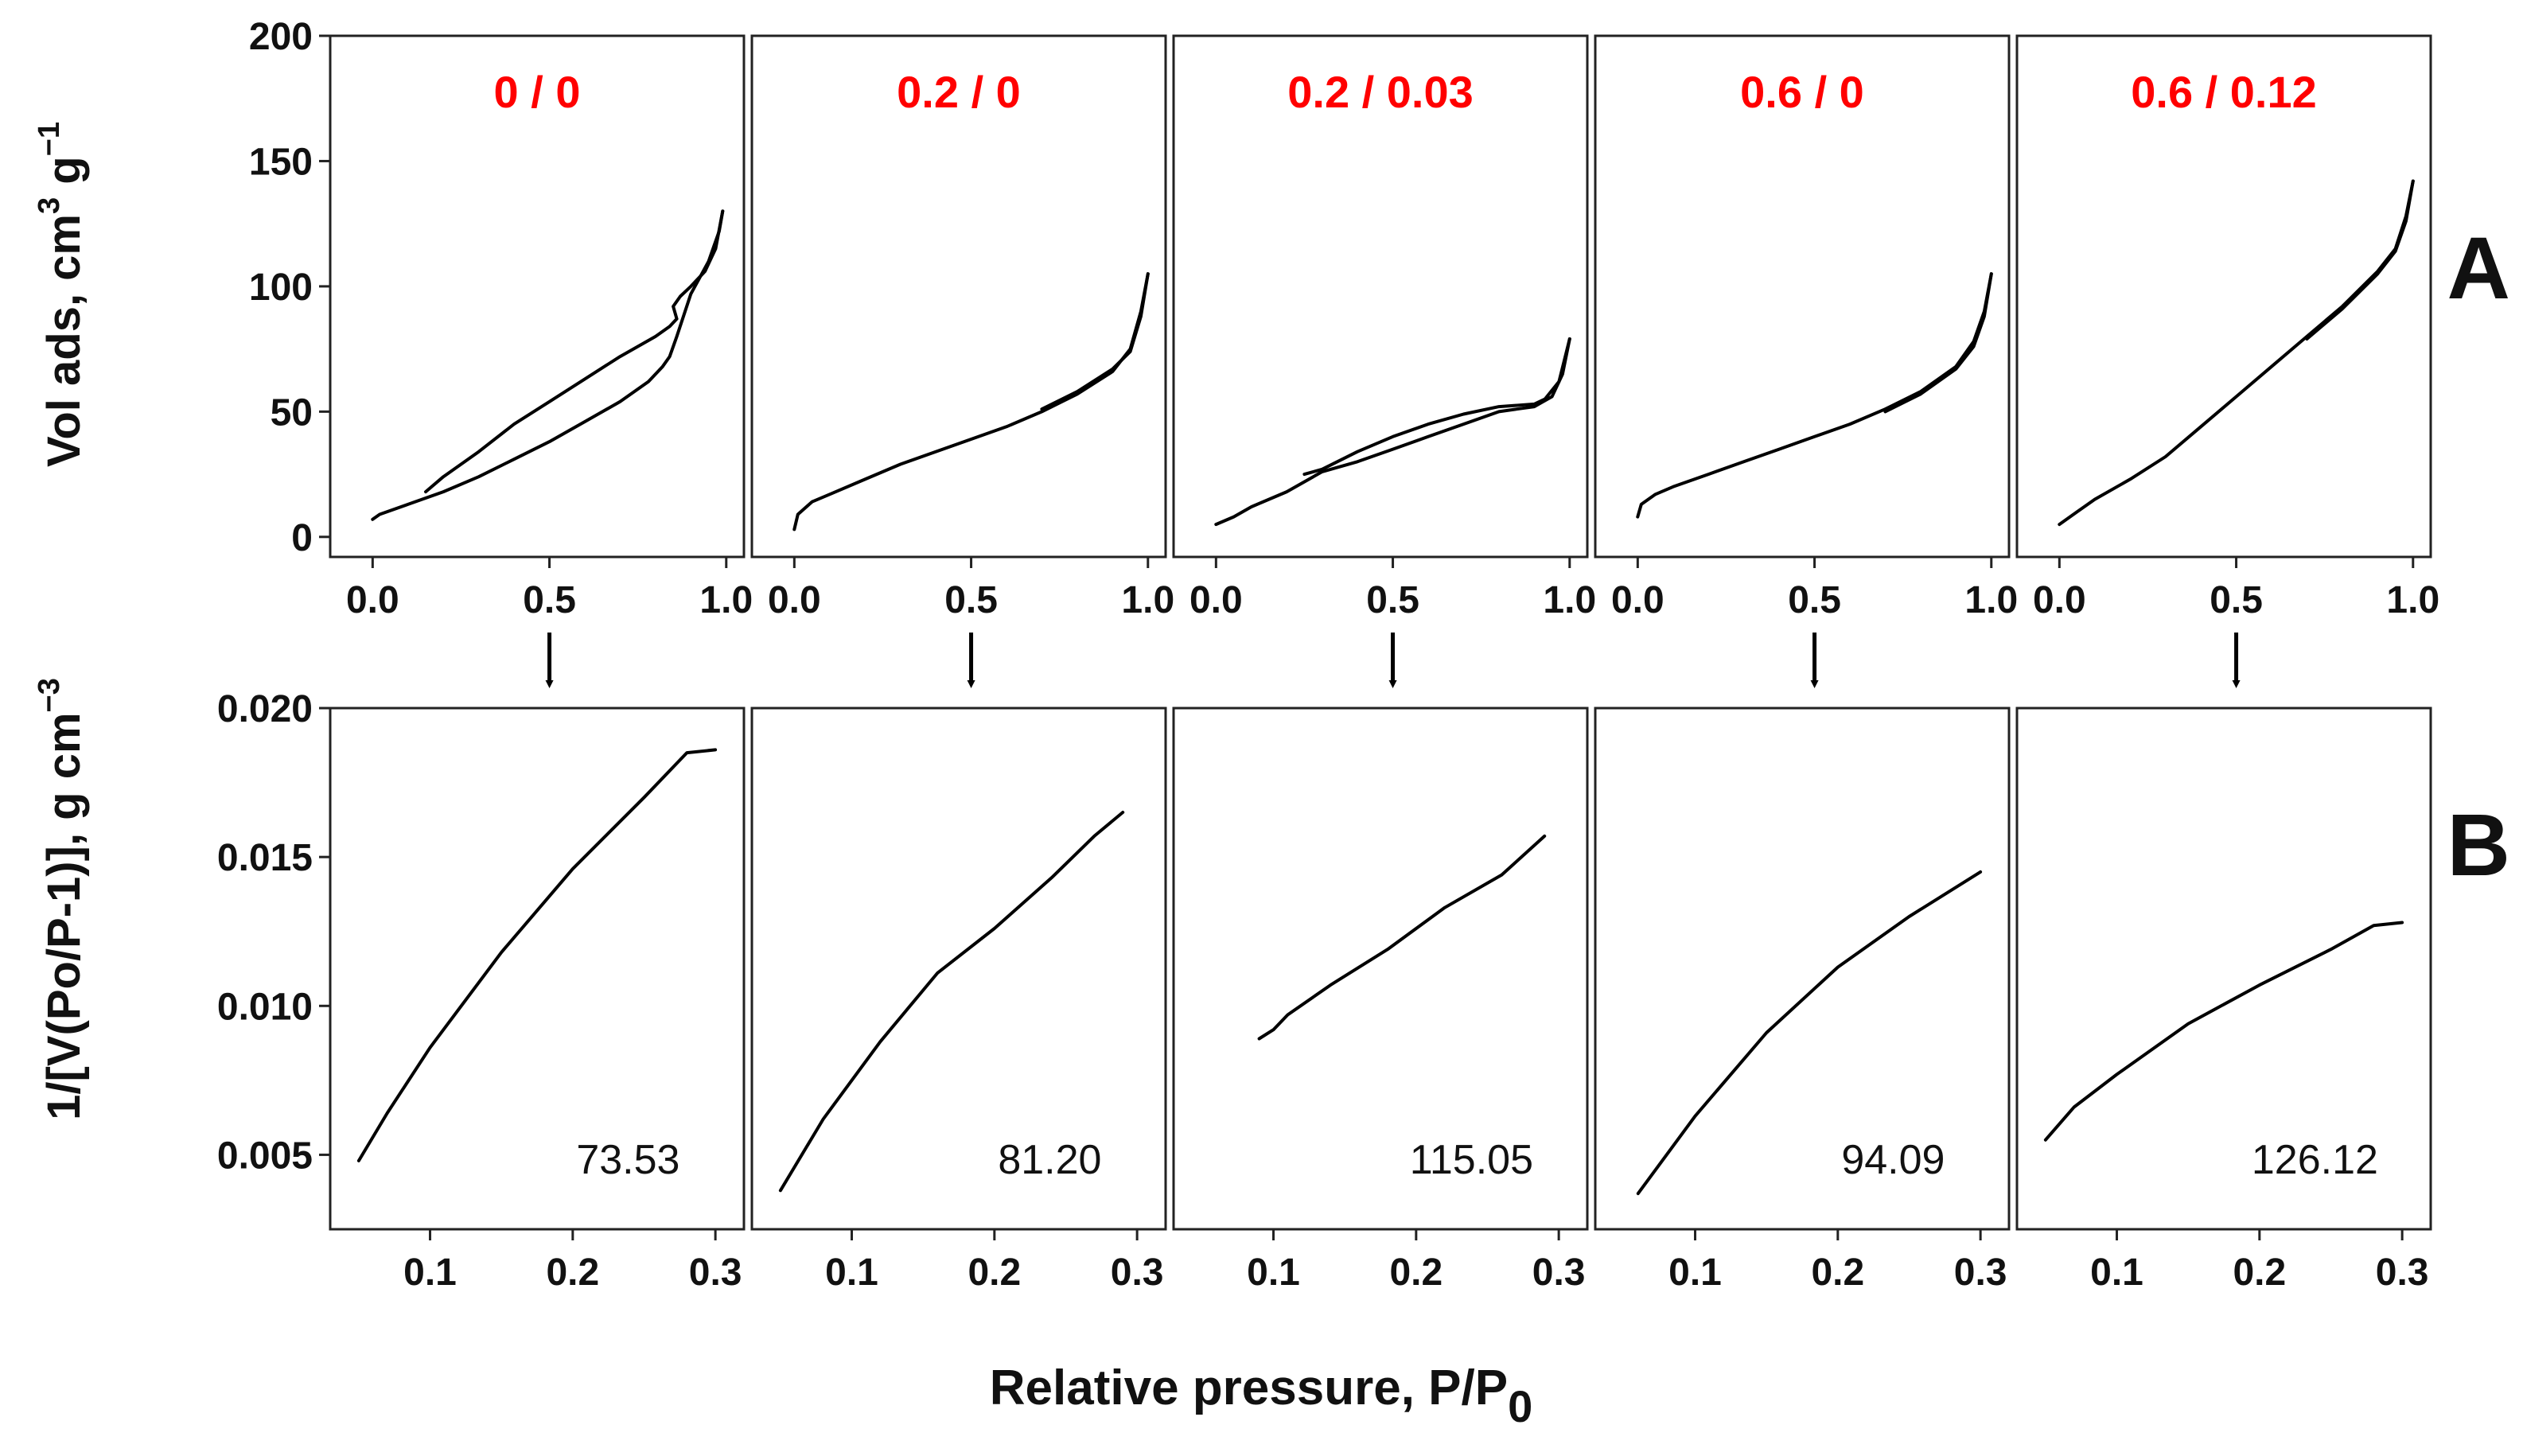 The height and width of the screenshot is (1456, 2523). I want to click on x-axis-label: Relative pressure, P/P0, so click(1261, 1396).